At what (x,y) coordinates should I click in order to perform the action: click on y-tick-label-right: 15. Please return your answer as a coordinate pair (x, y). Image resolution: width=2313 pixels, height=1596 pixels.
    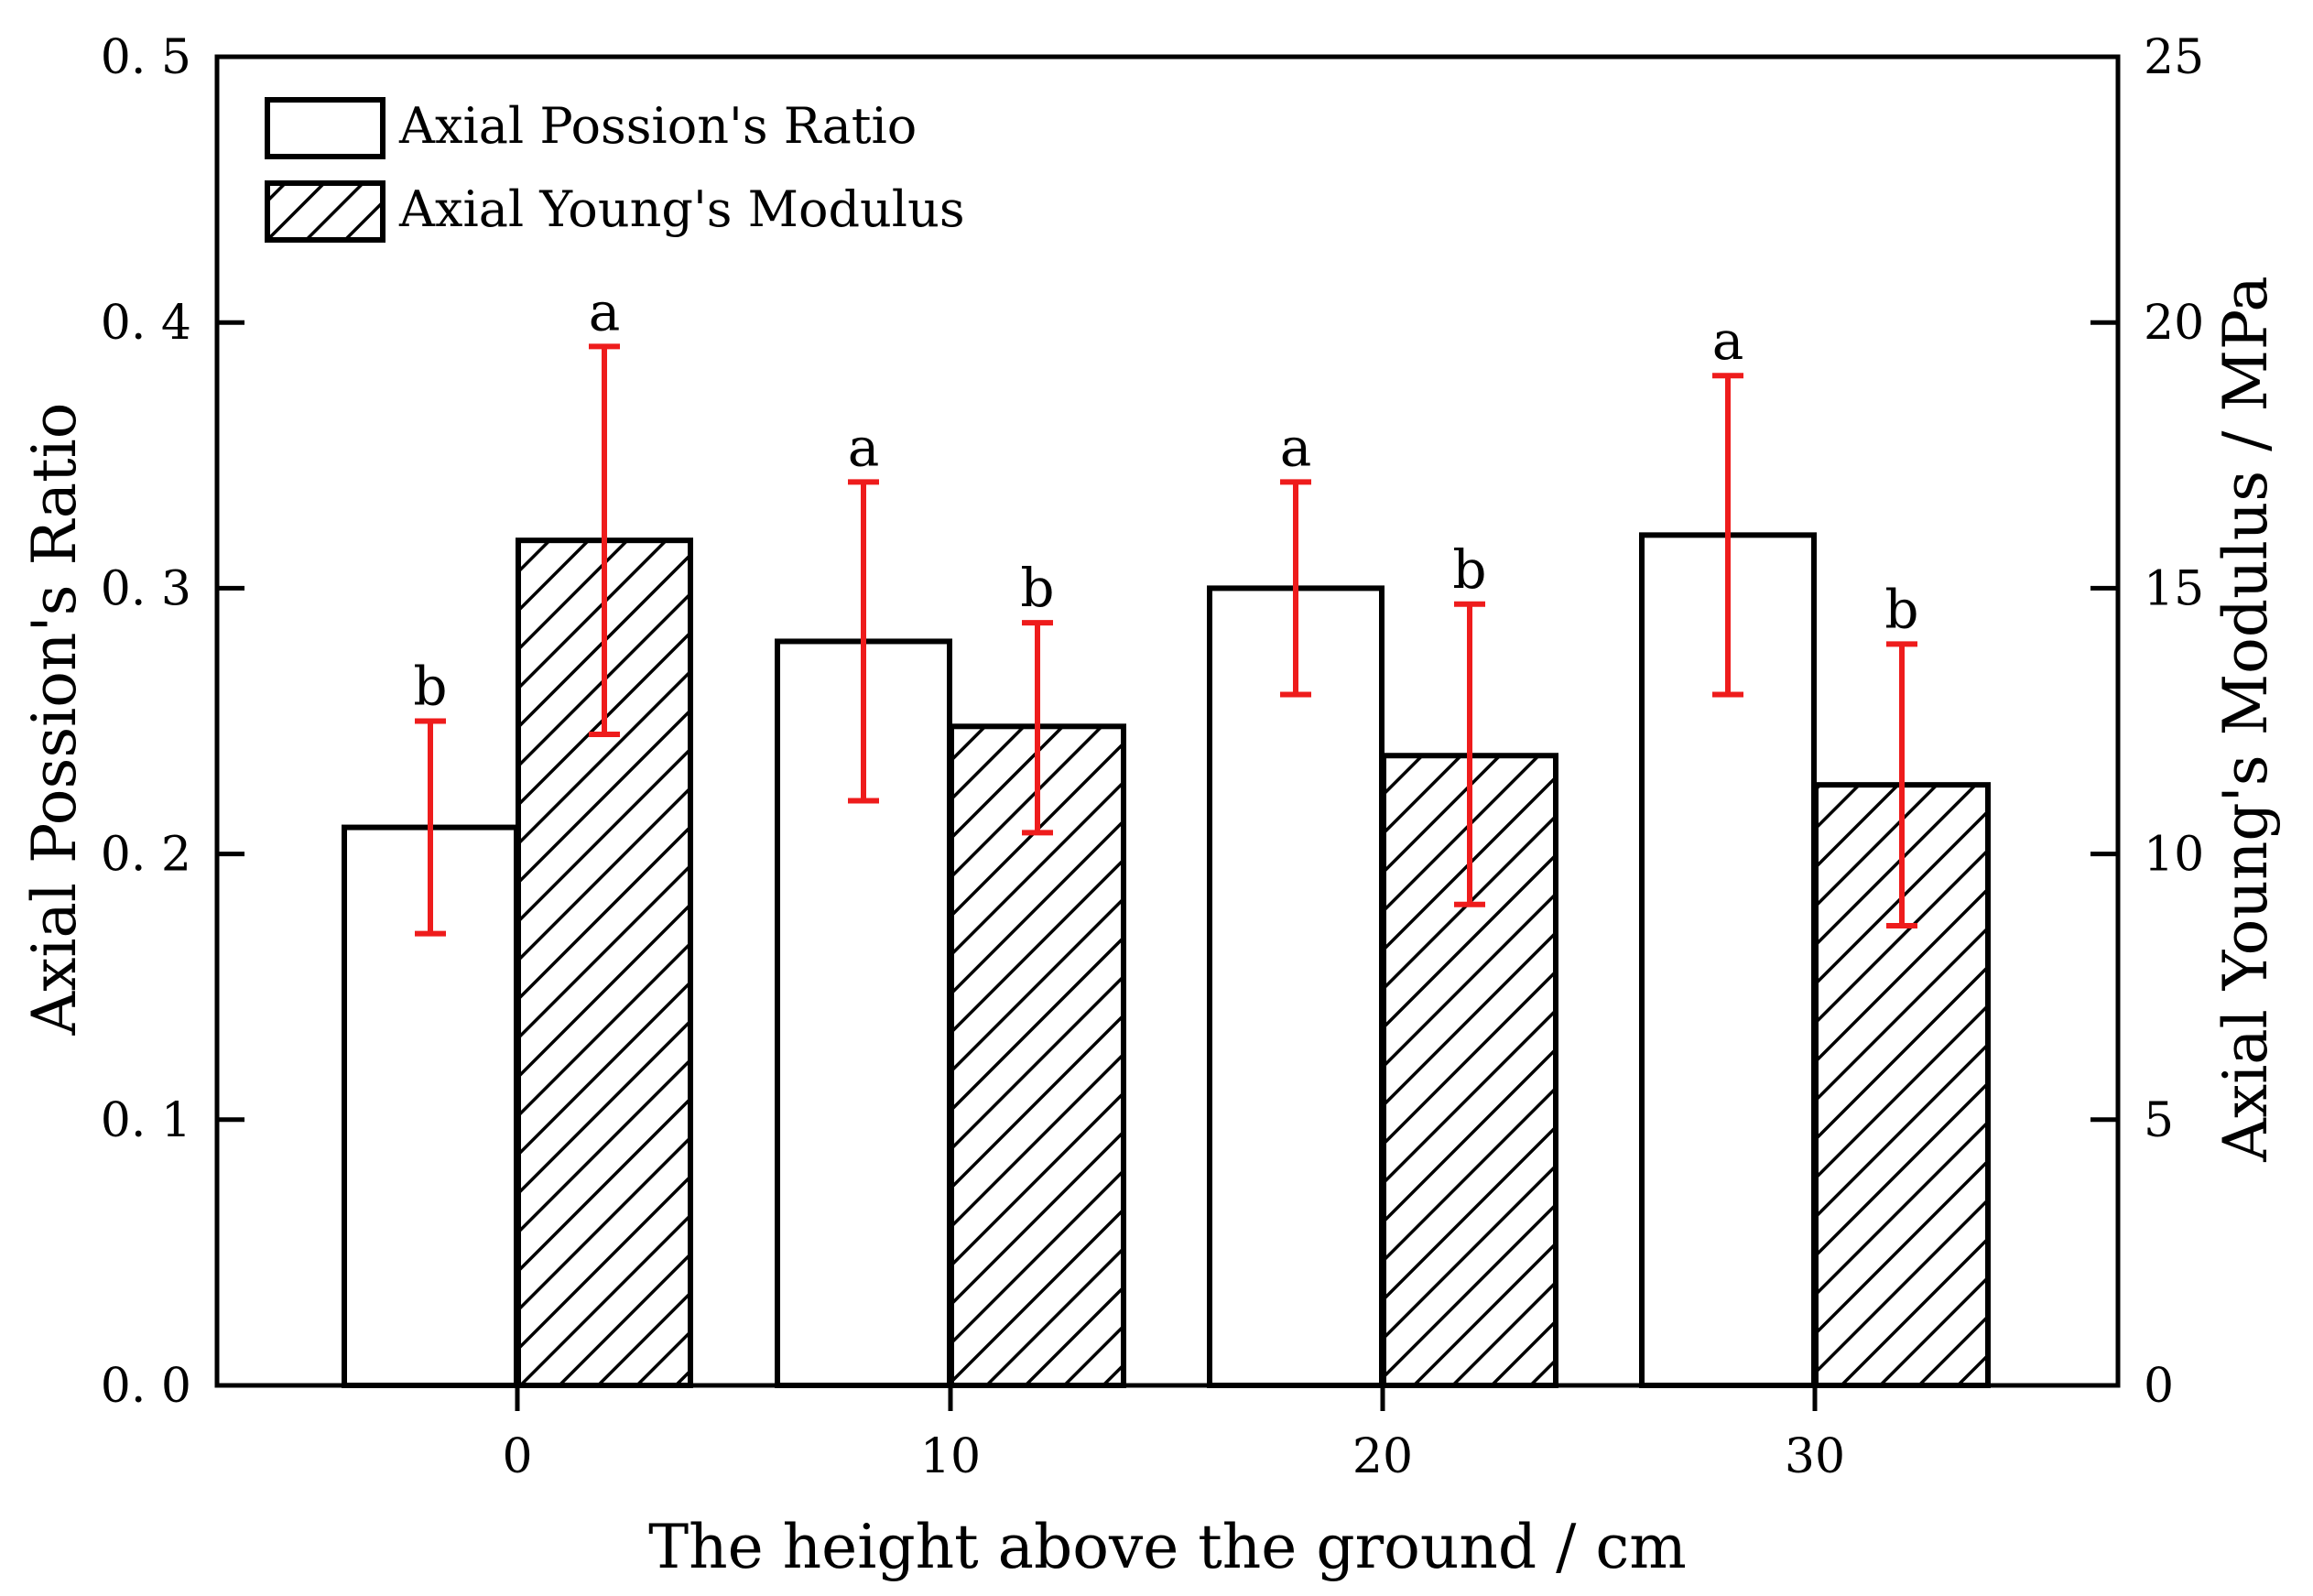
    Looking at the image, I should click on (2174, 588).